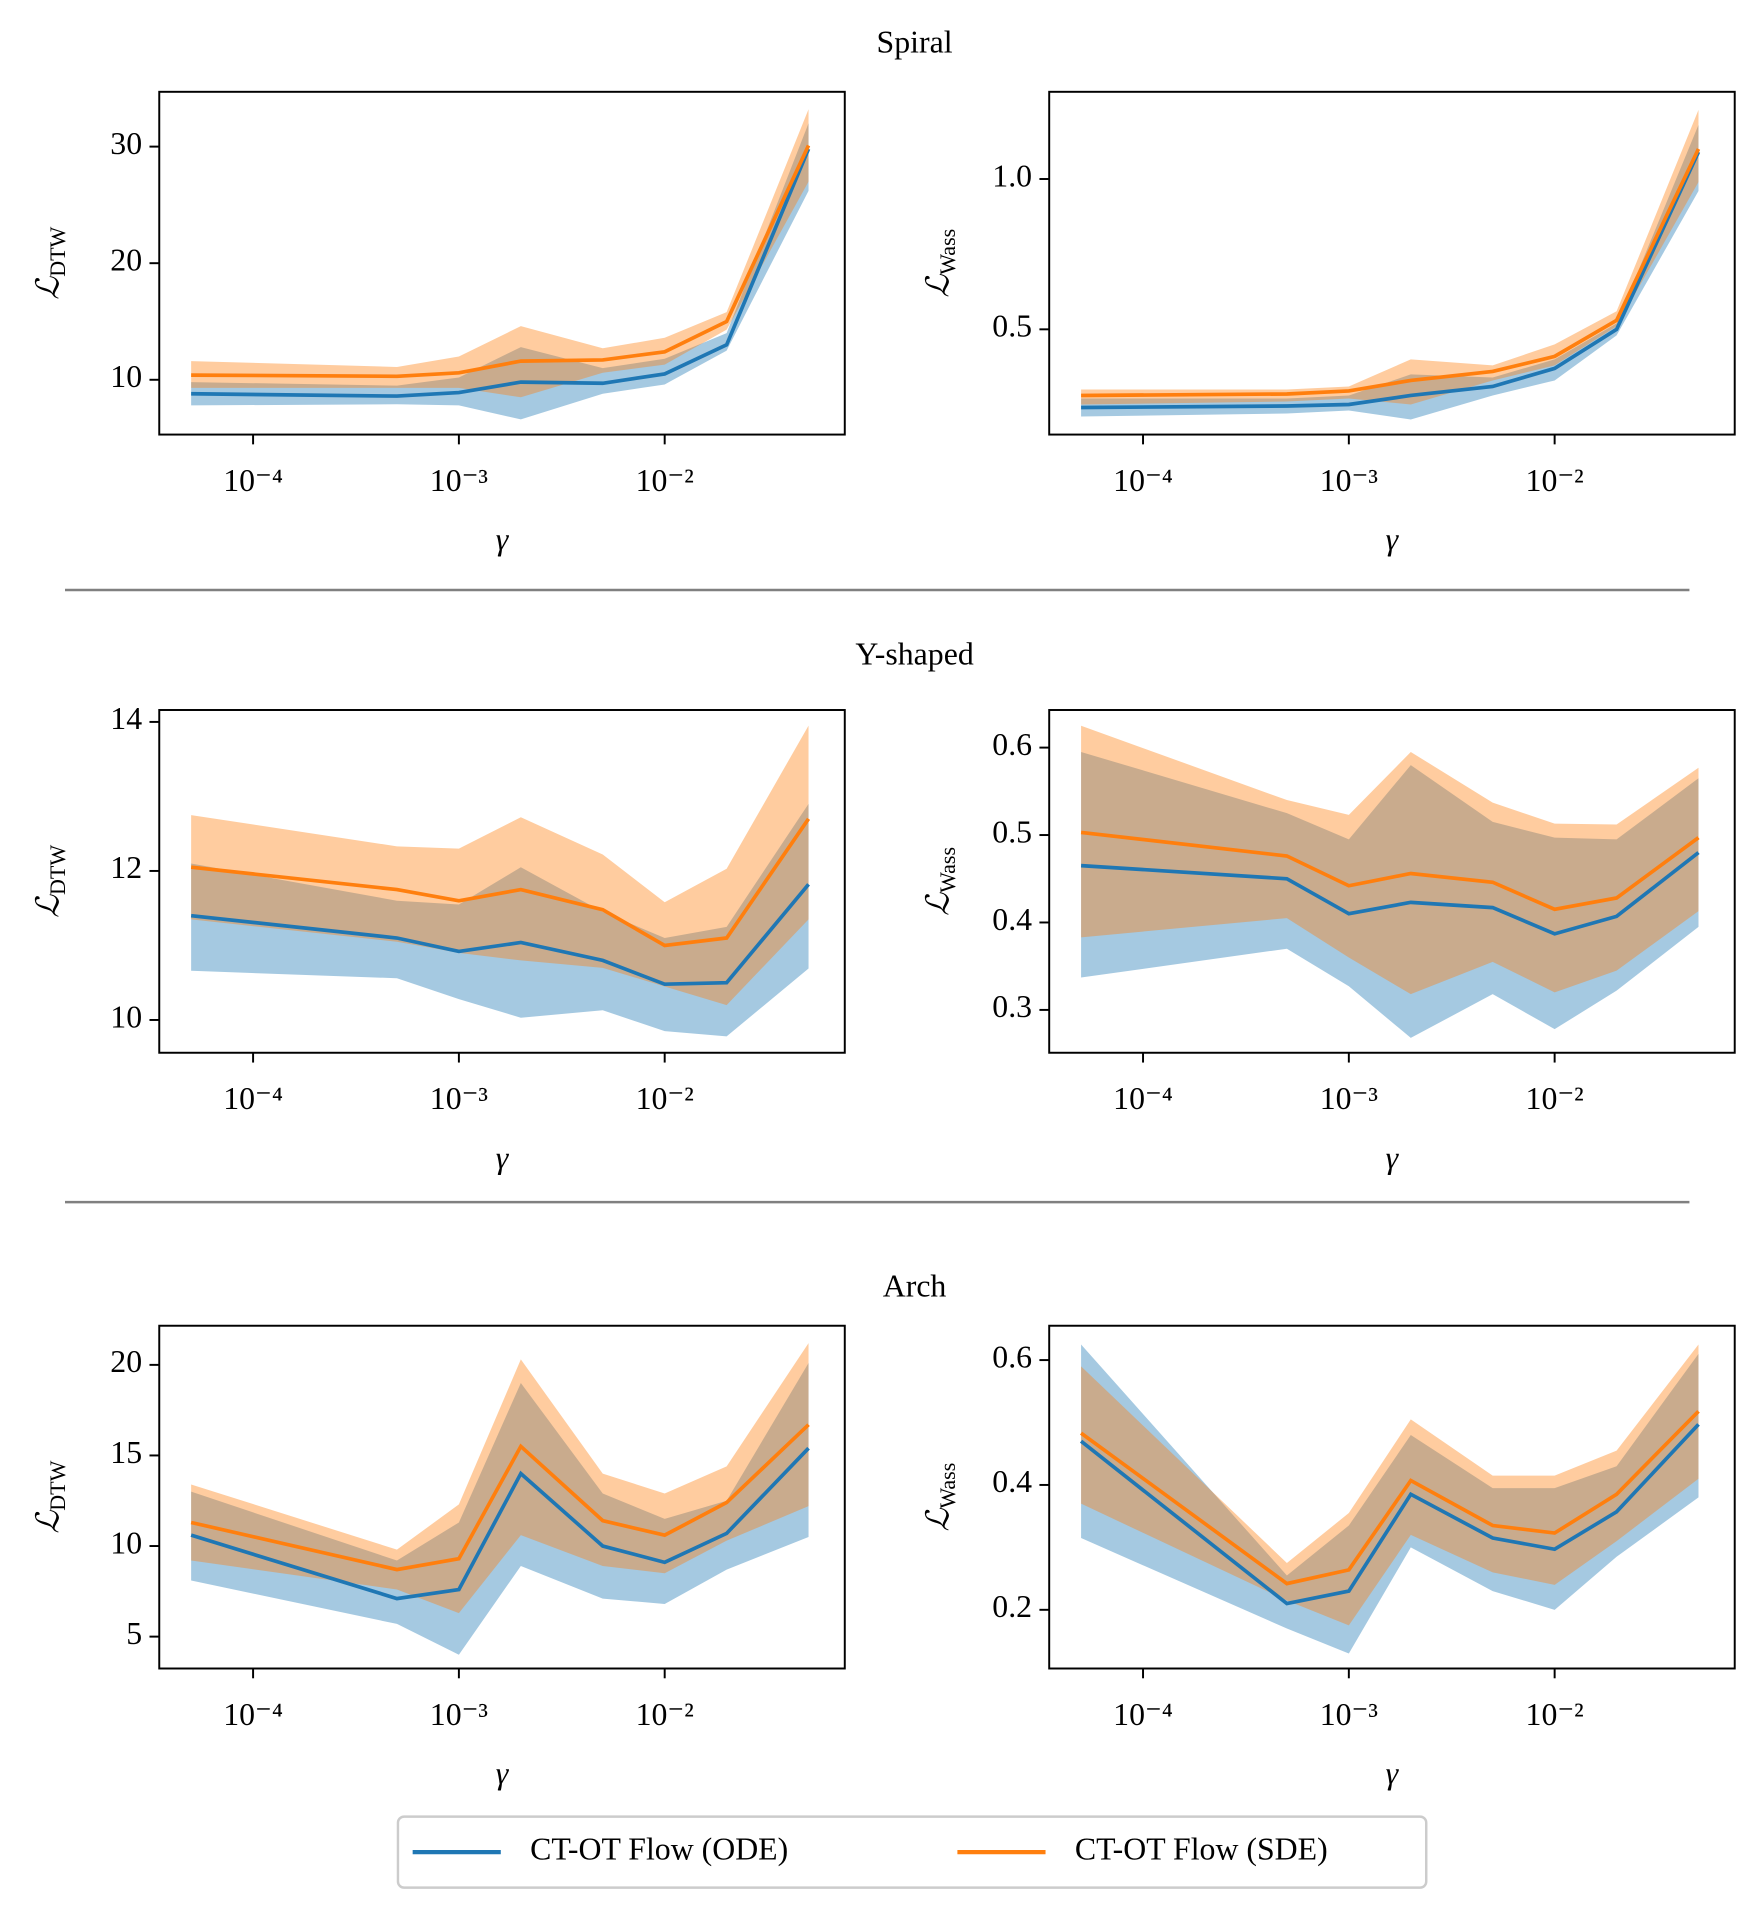 The width and height of the screenshot is (1763, 1917). Describe the element at coordinates (1201, 1848) in the screenshot. I see `legend-label: CT-OT Flow (SDE)` at that location.